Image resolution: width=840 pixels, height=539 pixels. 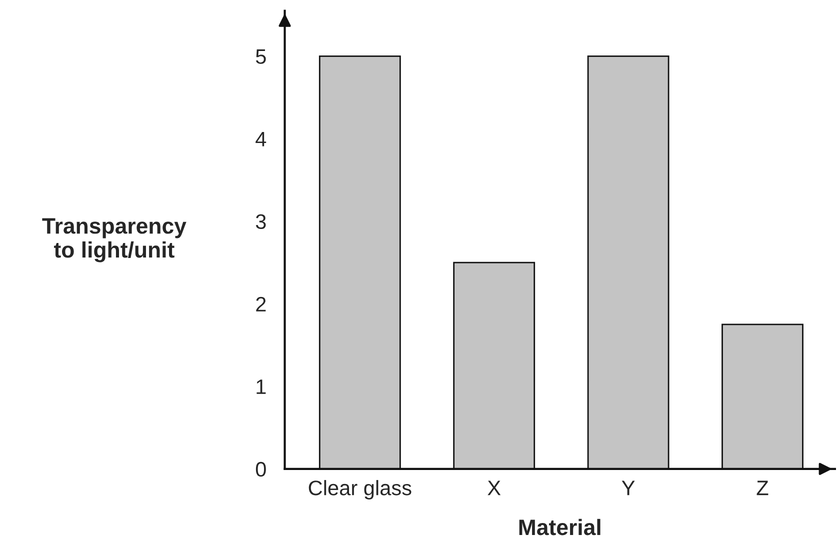 What do you see at coordinates (114, 240) in the screenshot?
I see `y-axis-title: Transparency to light/unit` at bounding box center [114, 240].